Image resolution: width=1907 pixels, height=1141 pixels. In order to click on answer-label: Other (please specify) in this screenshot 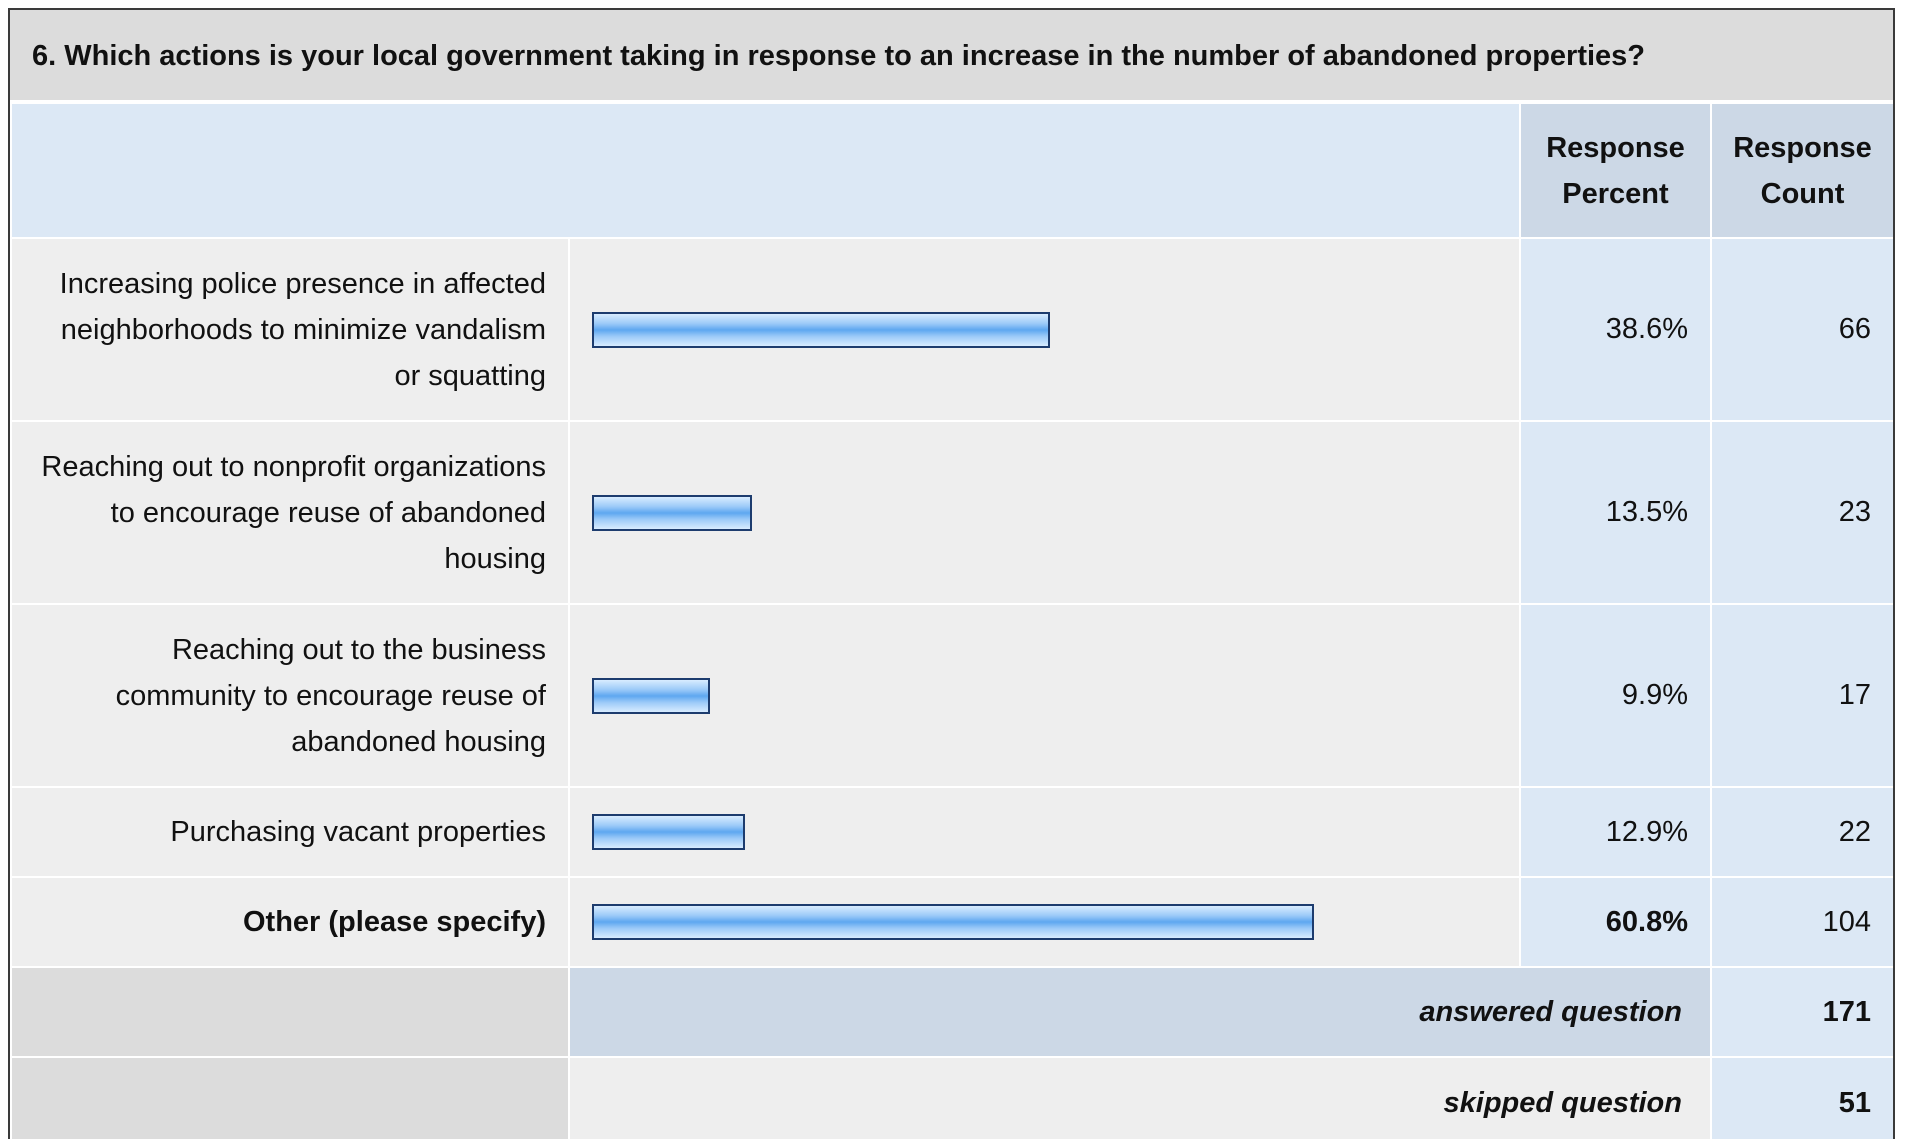, I will do `click(290, 922)`.